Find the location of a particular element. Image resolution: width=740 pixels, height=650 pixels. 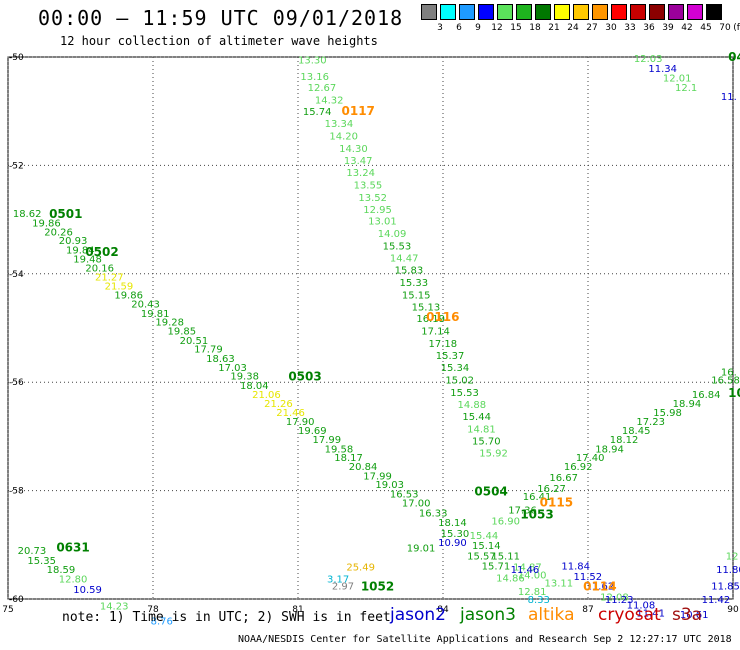

wave-height-value: 18.63 is located at coordinates (220, 359).